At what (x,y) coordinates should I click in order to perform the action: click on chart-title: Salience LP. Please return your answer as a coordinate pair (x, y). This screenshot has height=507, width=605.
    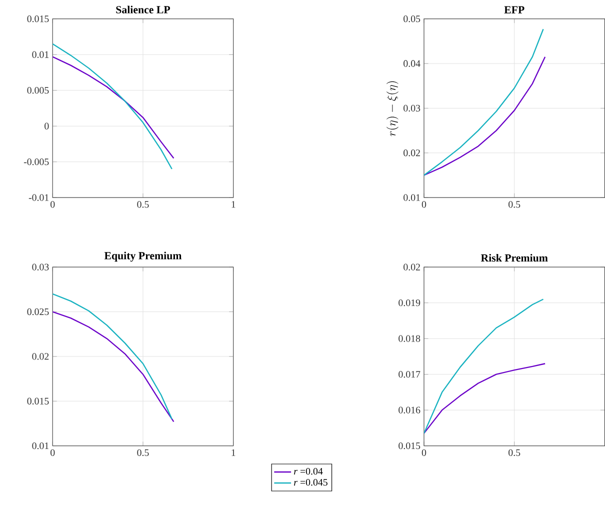
    Looking at the image, I should click on (143, 10).